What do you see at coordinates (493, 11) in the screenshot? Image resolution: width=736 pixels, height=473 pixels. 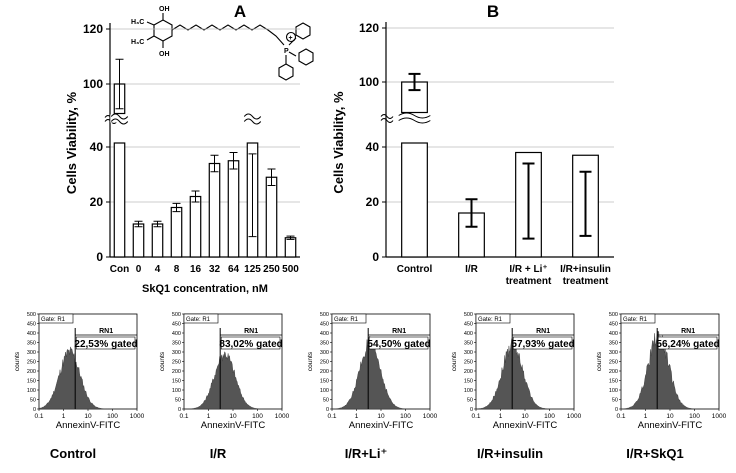 I see `panel-b-title: B` at bounding box center [493, 11].